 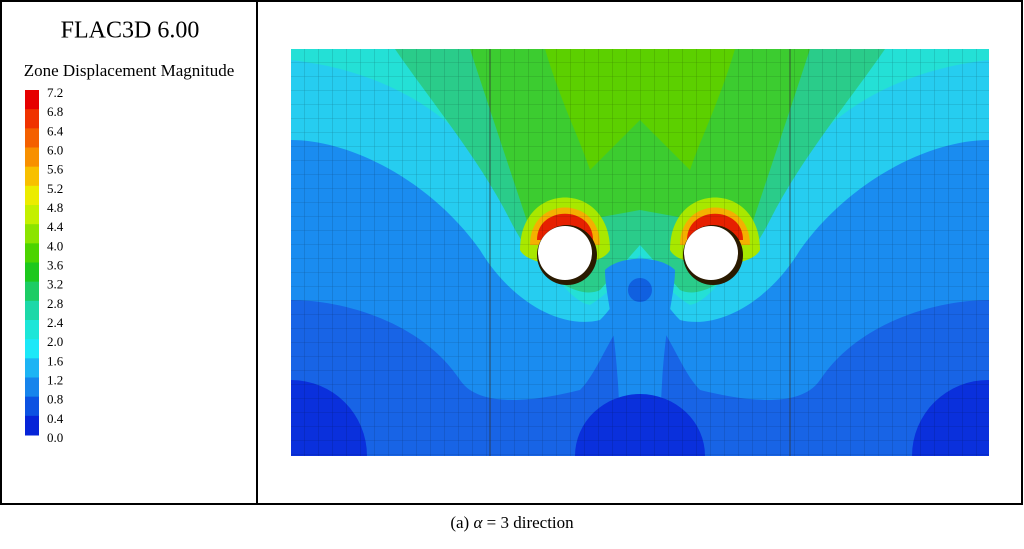 What do you see at coordinates (55, 322) in the screenshot?
I see `legend-label: 2.4` at bounding box center [55, 322].